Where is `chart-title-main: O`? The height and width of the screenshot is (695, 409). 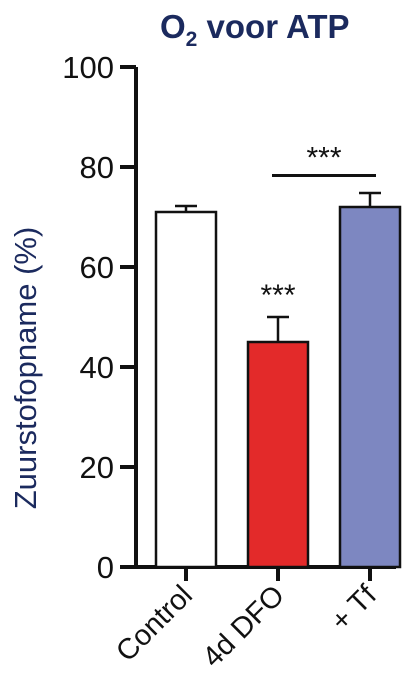
chart-title-main: O is located at coordinates (173, 26).